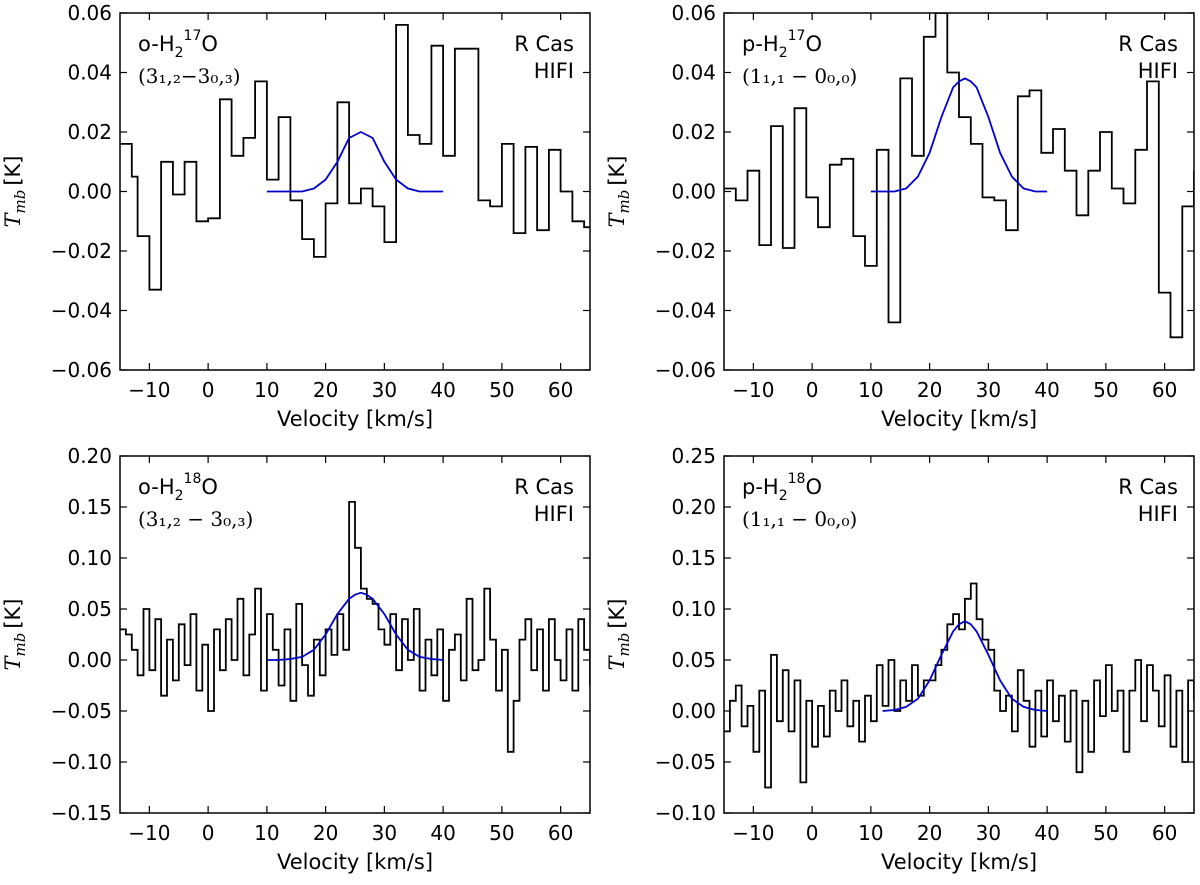 This screenshot has height=885, width=1200. Describe the element at coordinates (693, 456) in the screenshot. I see `y-tick-label: 0.25` at that location.